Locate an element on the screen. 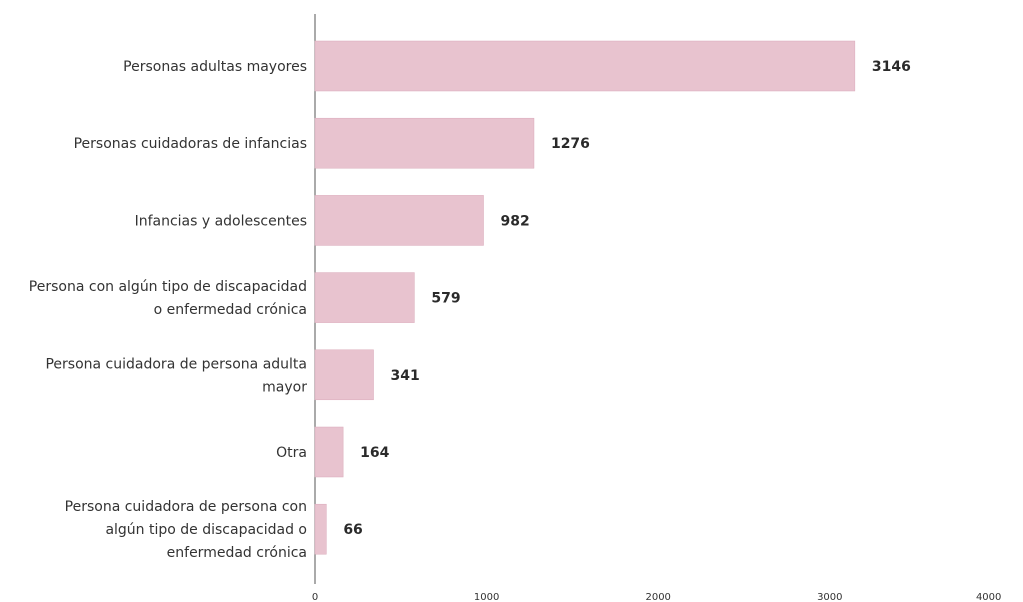  category-label-line: Personas cuidadoras de infancias is located at coordinates (190, 144).